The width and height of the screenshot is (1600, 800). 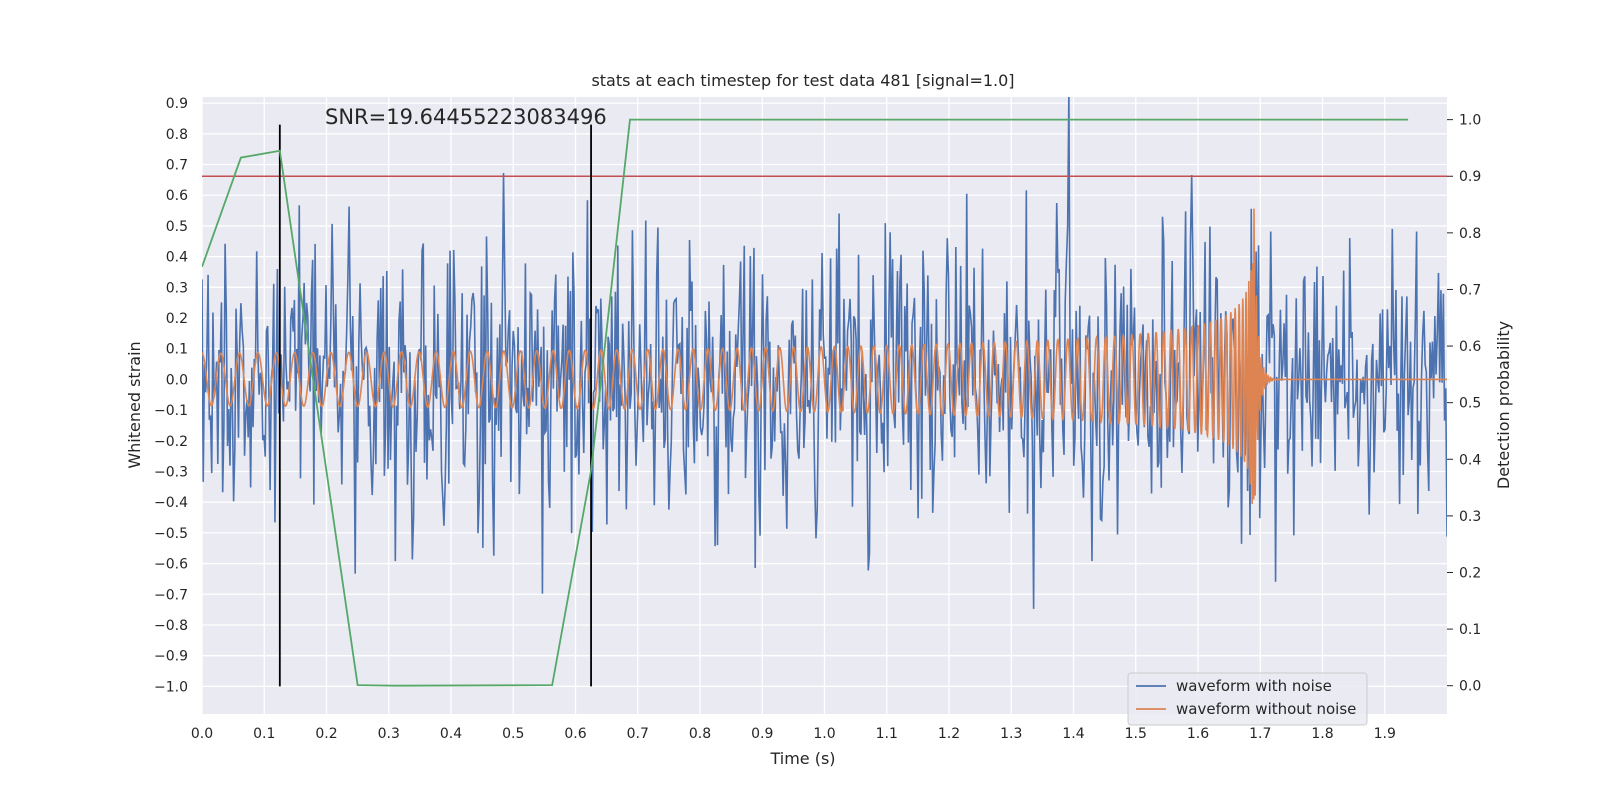 I want to click on x-tick-label: 0.0, so click(x=202, y=734).